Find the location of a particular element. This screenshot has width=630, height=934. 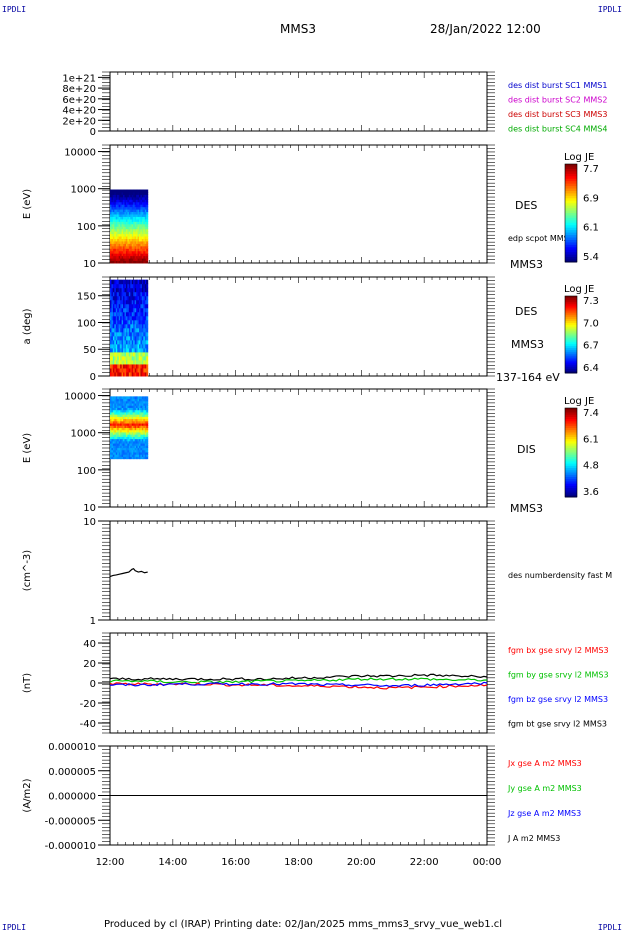

ytick-label: 0.000010 is located at coordinates (72, 747).